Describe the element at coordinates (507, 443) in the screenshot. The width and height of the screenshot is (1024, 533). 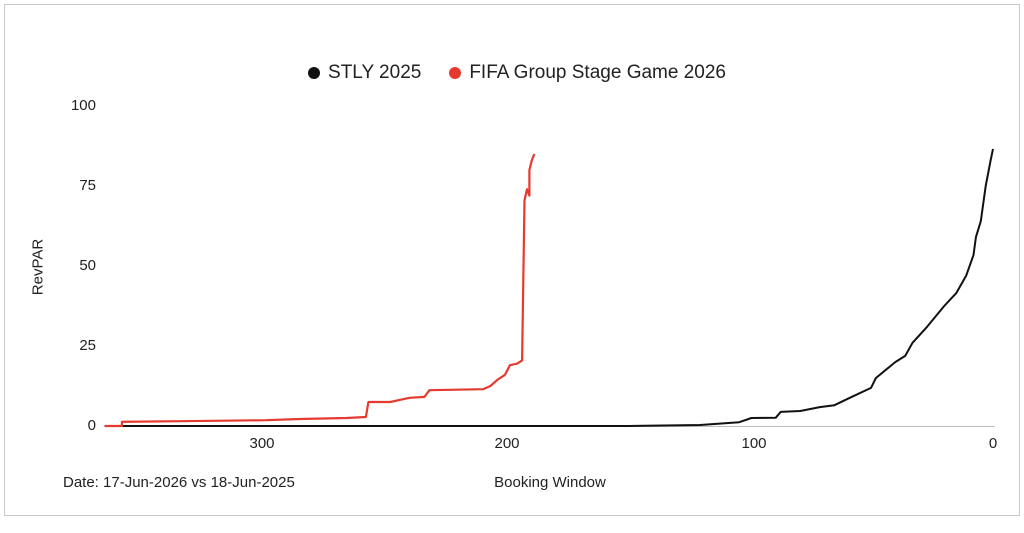
I see `x-tick-200: 200` at that location.